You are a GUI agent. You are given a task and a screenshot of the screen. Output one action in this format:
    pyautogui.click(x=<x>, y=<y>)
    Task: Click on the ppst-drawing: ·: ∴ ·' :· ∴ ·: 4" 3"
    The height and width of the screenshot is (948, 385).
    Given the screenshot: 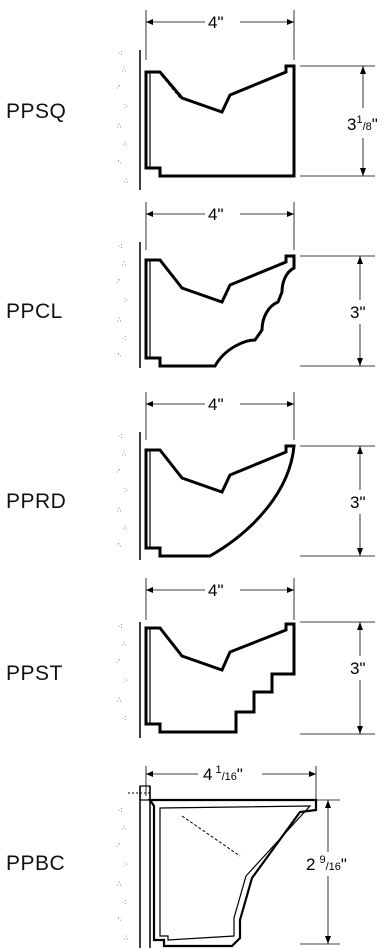 What is the action you would take?
    pyautogui.click(x=245, y=658)
    